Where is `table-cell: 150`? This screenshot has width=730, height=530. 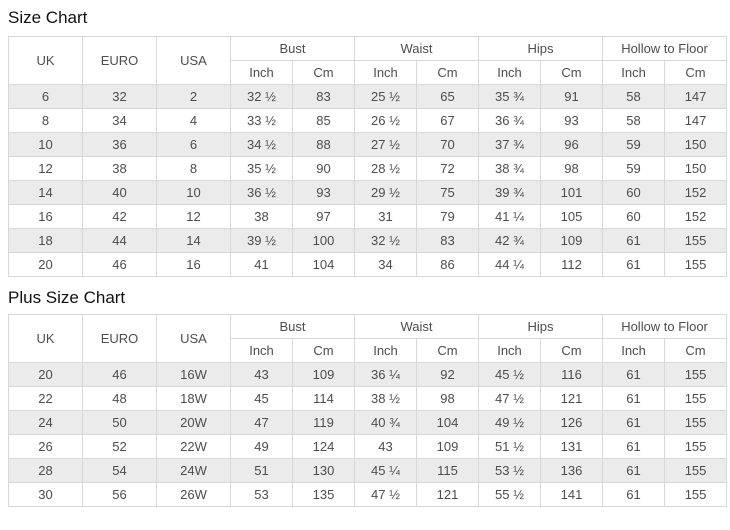 table-cell: 150 is located at coordinates (696, 144).